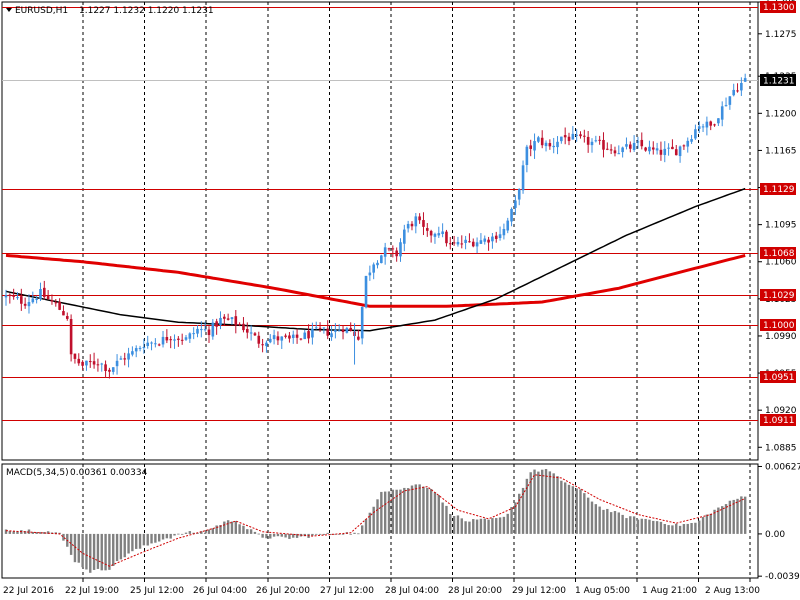 The height and width of the screenshot is (600, 800). I want to click on x-tick-label: 22 Jul 2016, so click(28, 591).